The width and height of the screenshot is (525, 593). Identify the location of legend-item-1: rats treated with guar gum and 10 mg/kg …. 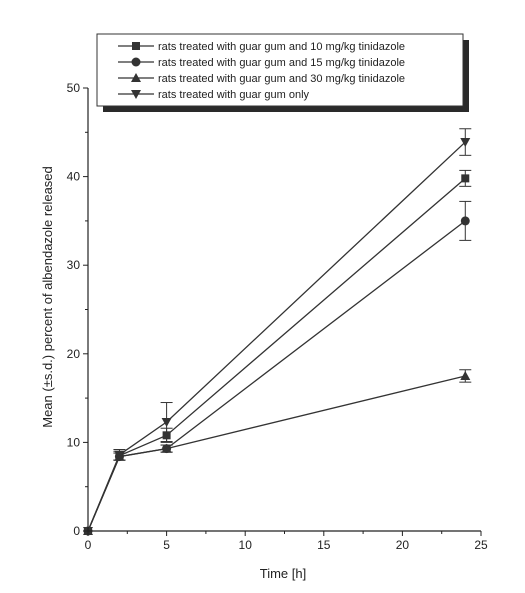
(261, 47).